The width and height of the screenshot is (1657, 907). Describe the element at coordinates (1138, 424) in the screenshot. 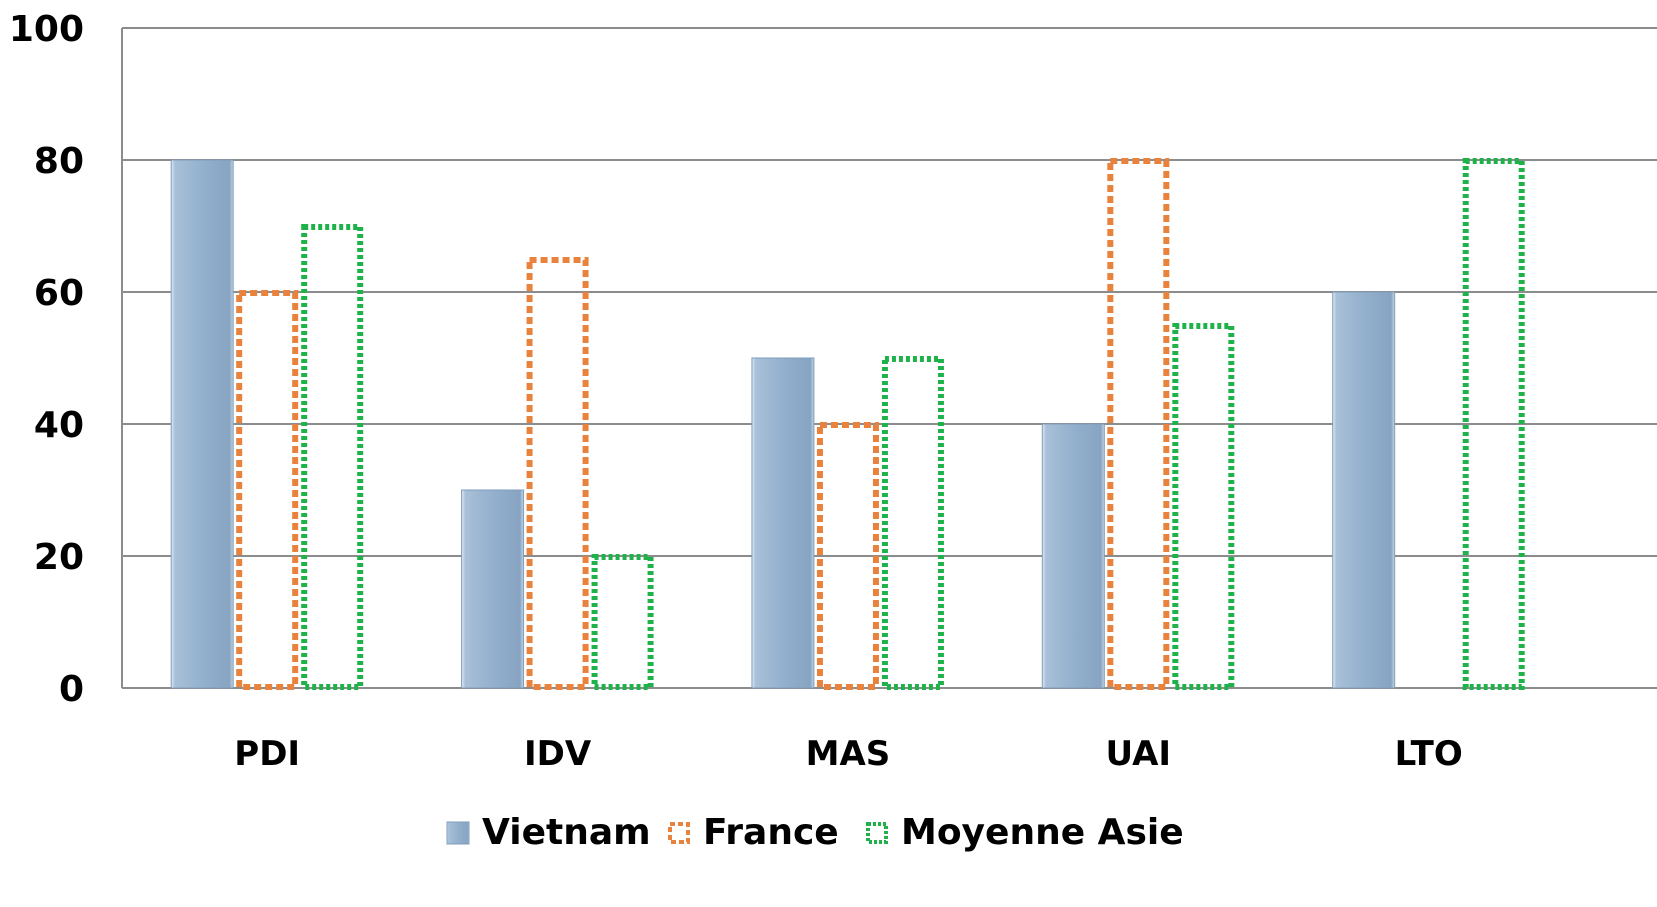

I see `bar-france-uai` at that location.